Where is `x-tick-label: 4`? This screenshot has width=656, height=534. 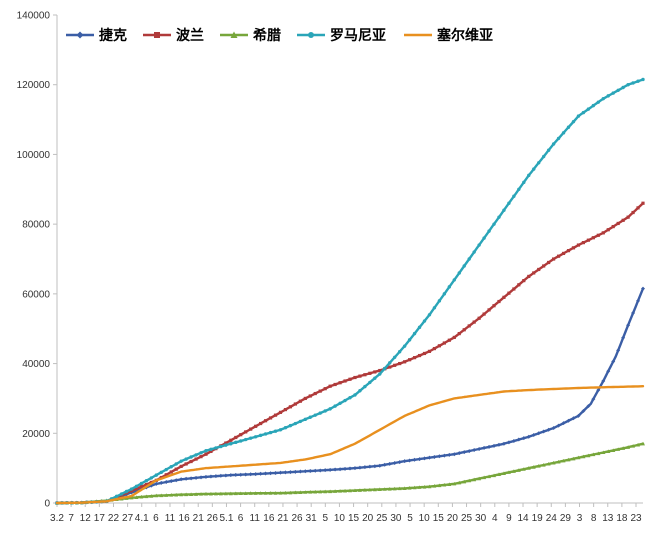
x-tick-label: 4 is located at coordinates (495, 518).